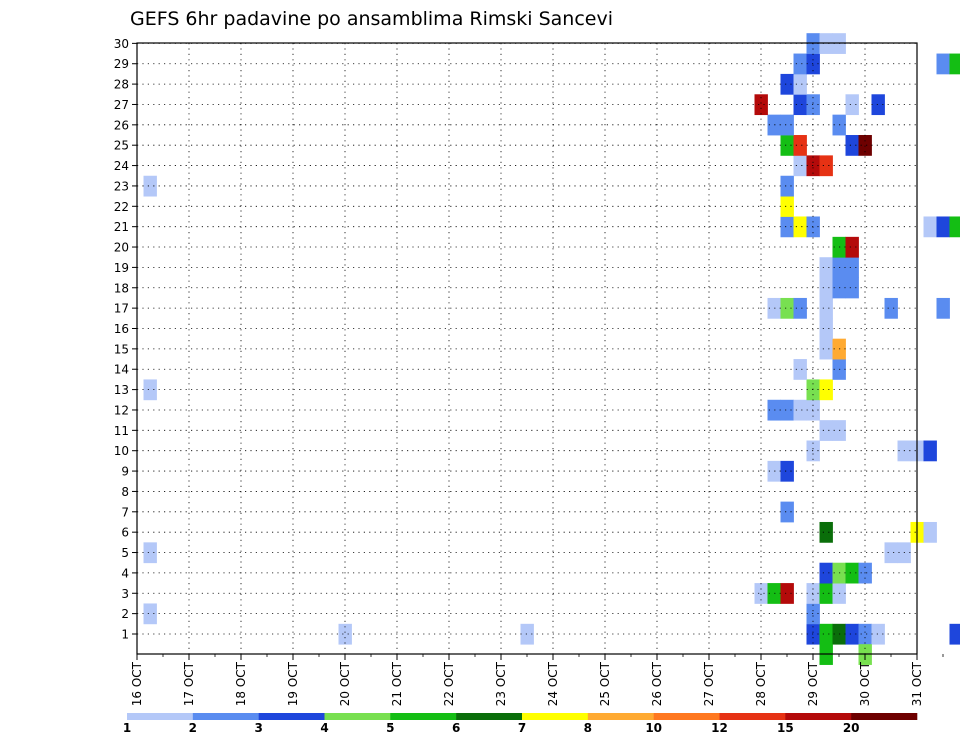 This screenshot has width=960, height=742. Describe the element at coordinates (125, 472) in the screenshot. I see `y-tick-label: 9` at that location.